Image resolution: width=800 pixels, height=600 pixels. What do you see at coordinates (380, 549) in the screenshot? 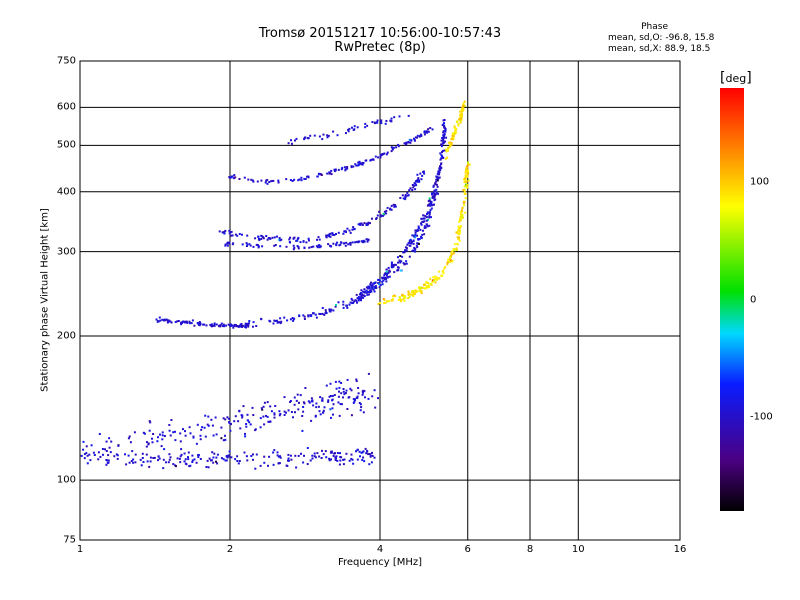
I see `x-tick-label: 4` at bounding box center [380, 549].